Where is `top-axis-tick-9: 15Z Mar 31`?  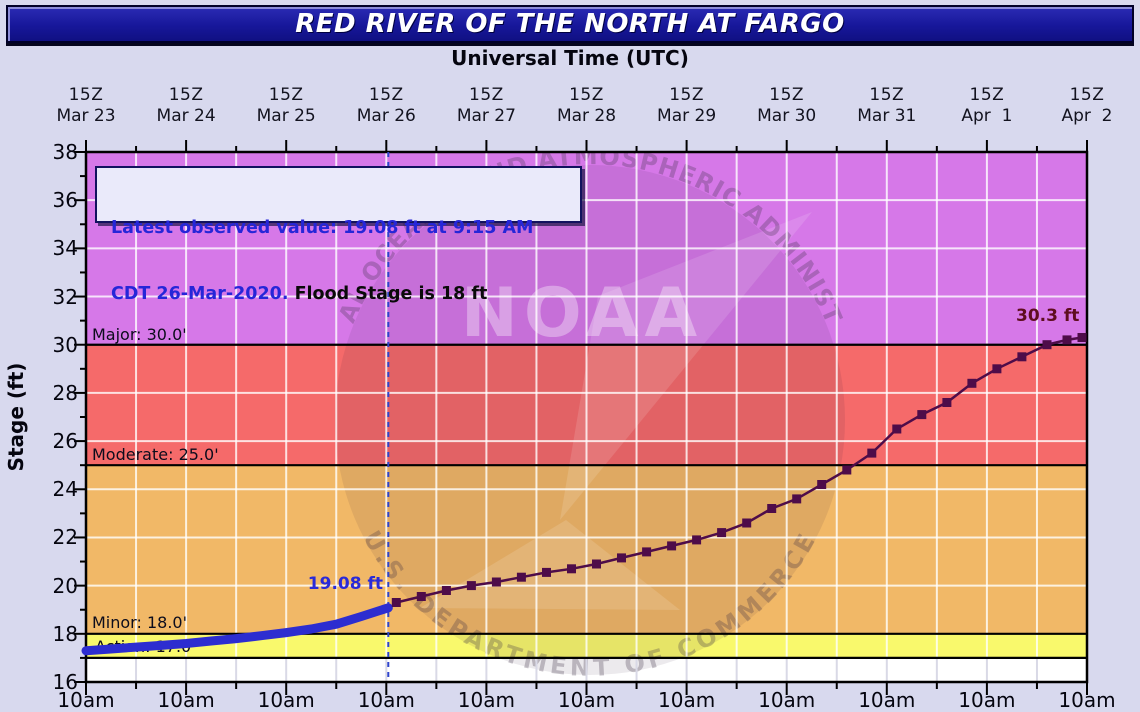
top-axis-tick-9: 15Z Mar 31 is located at coordinates (887, 105).